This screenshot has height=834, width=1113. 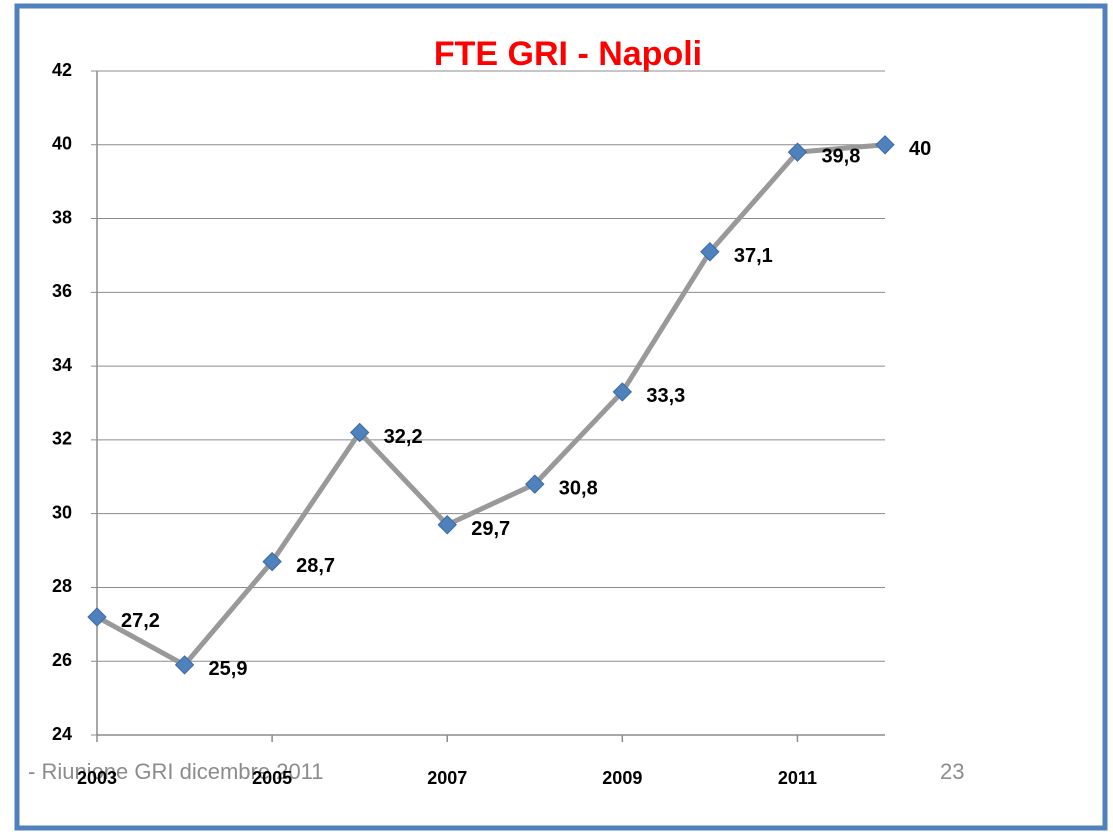 I want to click on y-tick-label: 24, so click(x=62, y=734).